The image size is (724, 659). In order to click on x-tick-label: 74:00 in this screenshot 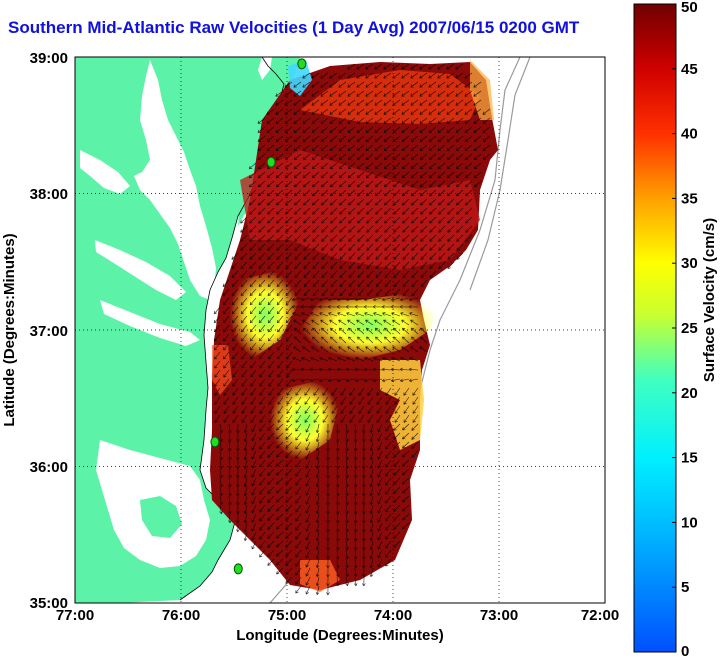, I will do `click(393, 615)`.